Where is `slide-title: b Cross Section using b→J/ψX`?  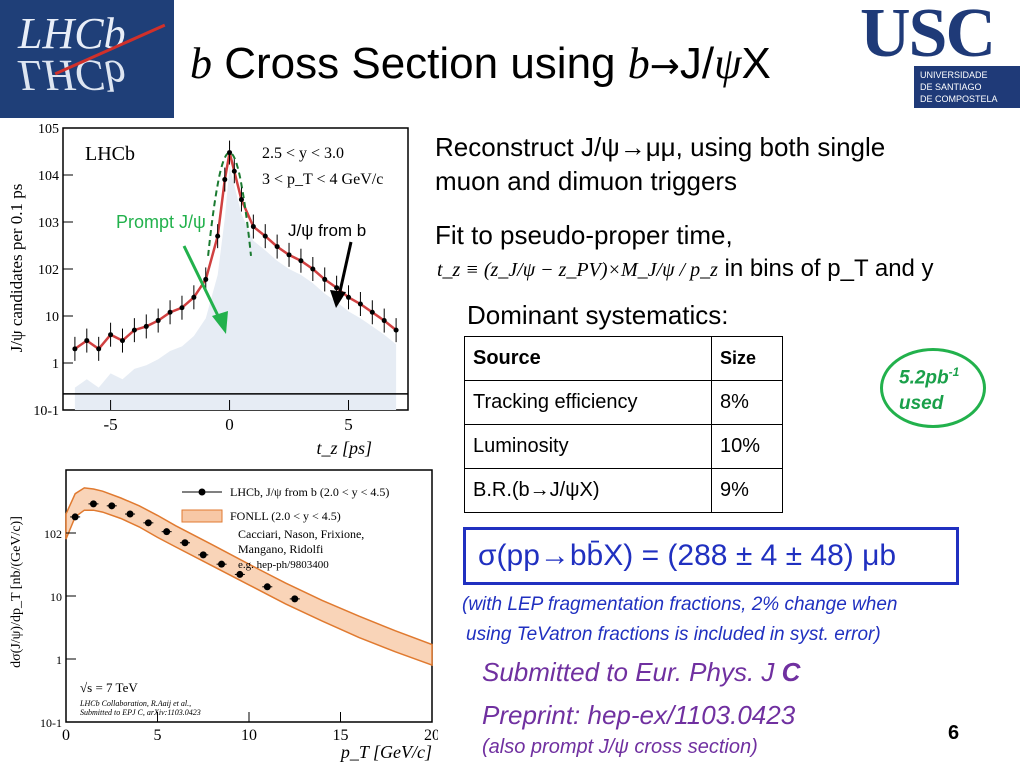 slide-title: b Cross Section using b→J/ψX is located at coordinates (480, 63).